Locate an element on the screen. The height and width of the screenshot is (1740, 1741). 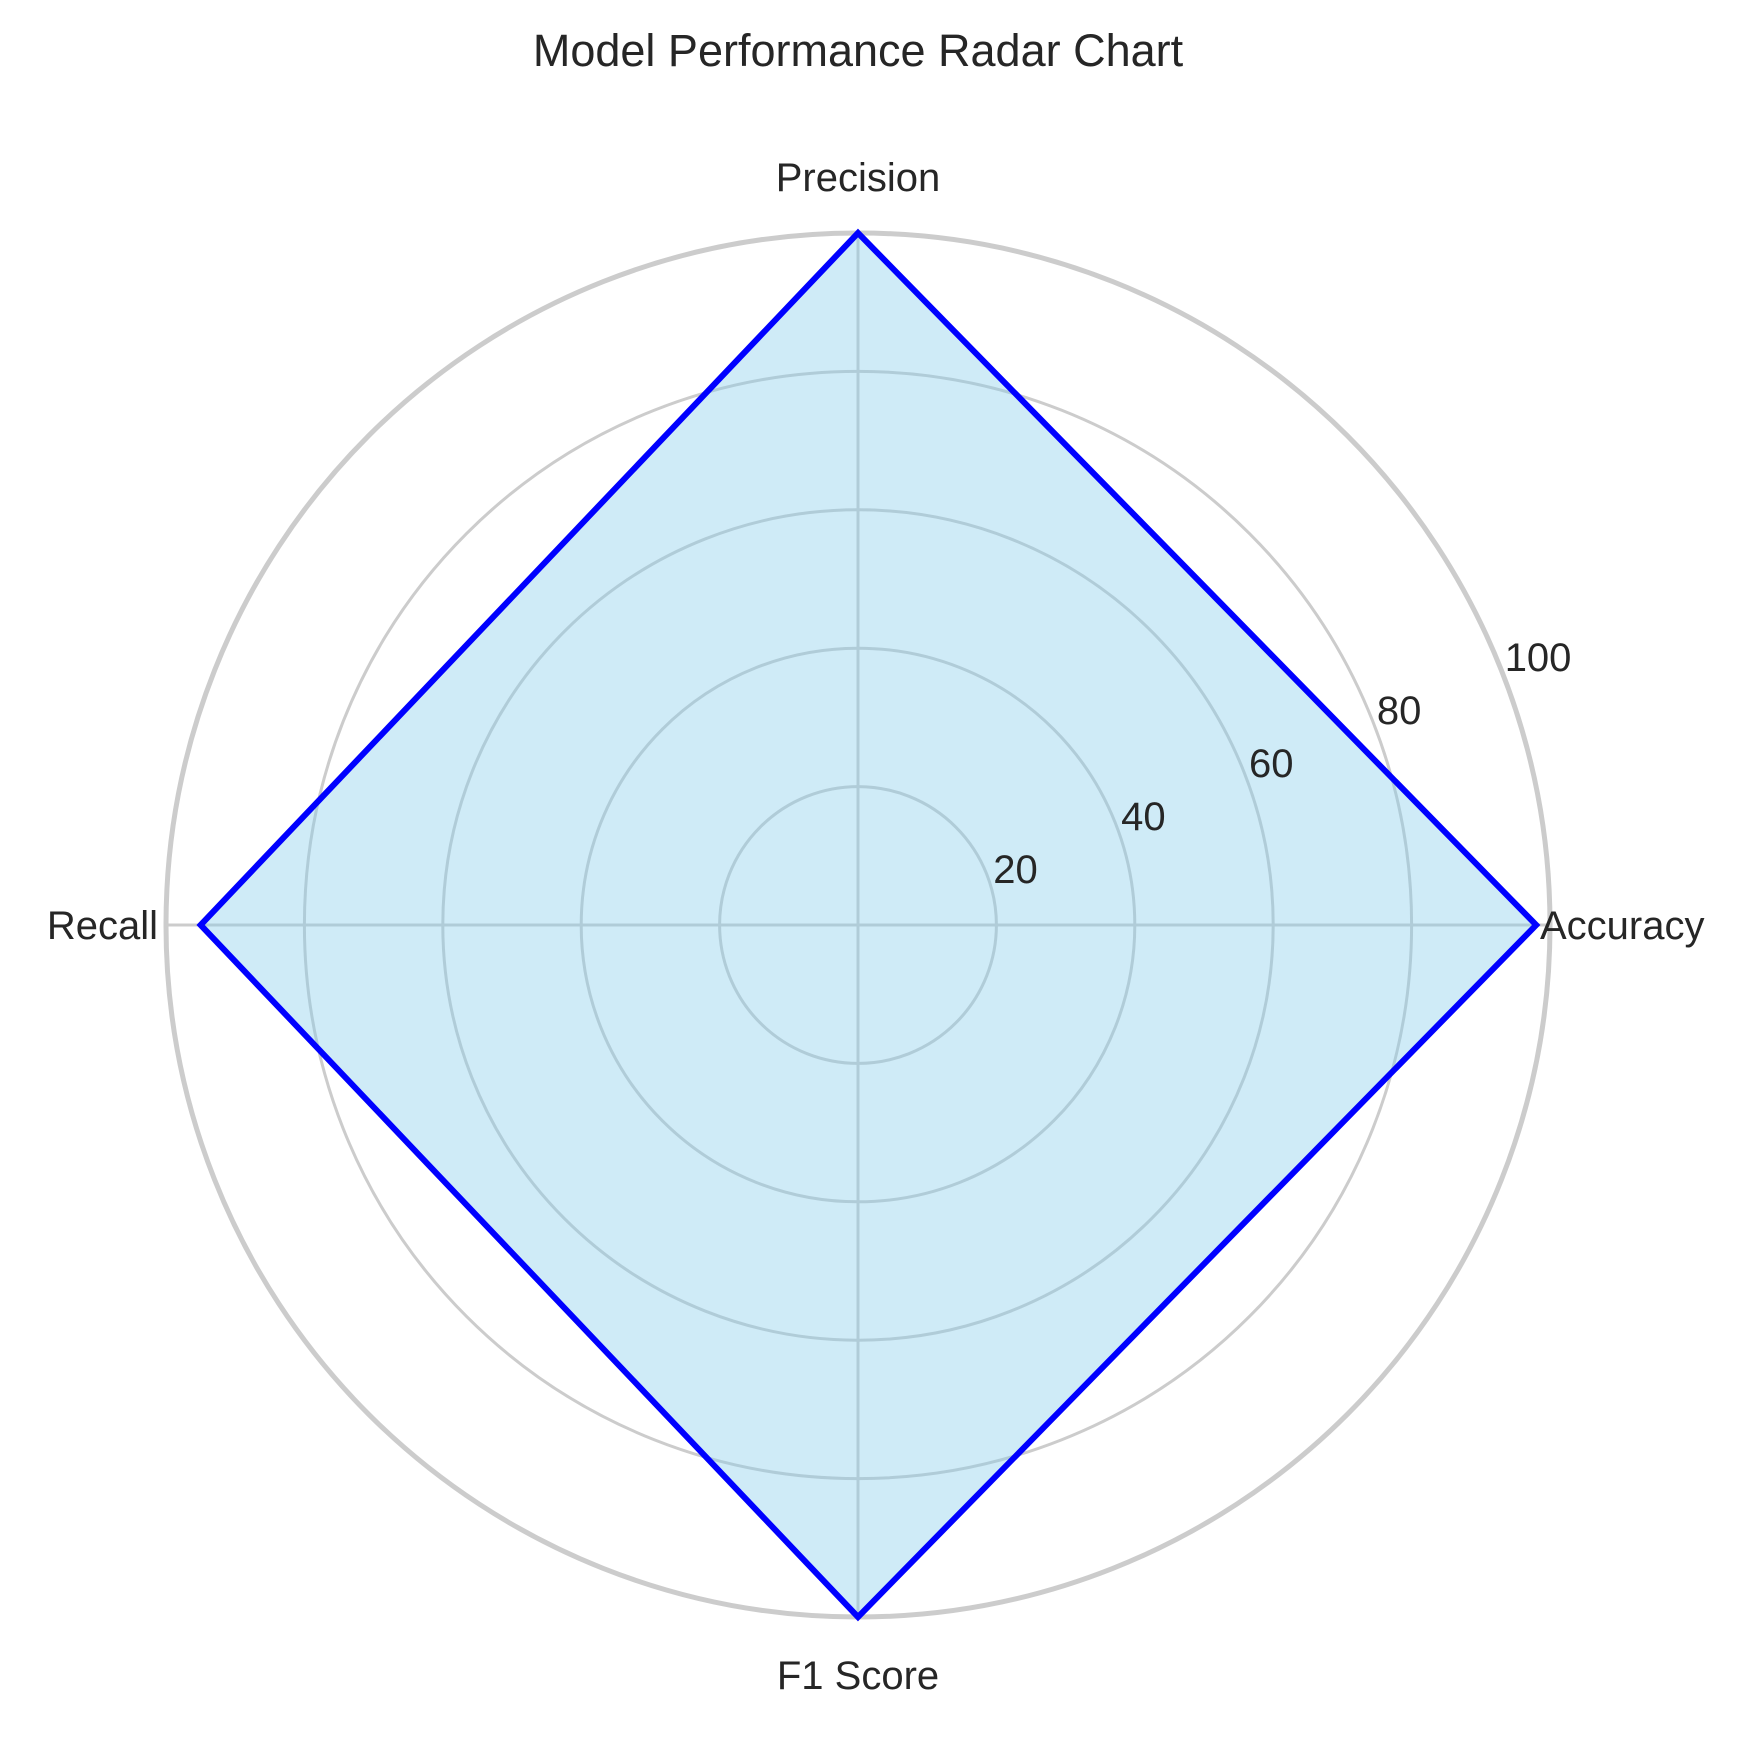
category-label-f1-score: F1 Score is located at coordinates (858, 1676).